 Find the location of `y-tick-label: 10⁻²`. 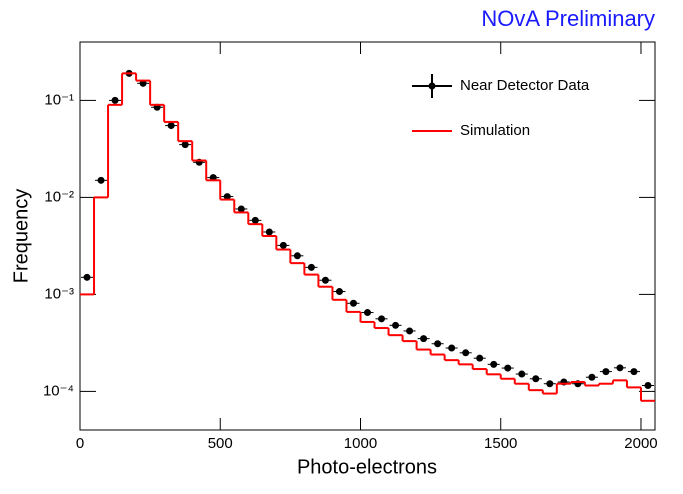

y-tick-label: 10⁻² is located at coordinates (59, 196).